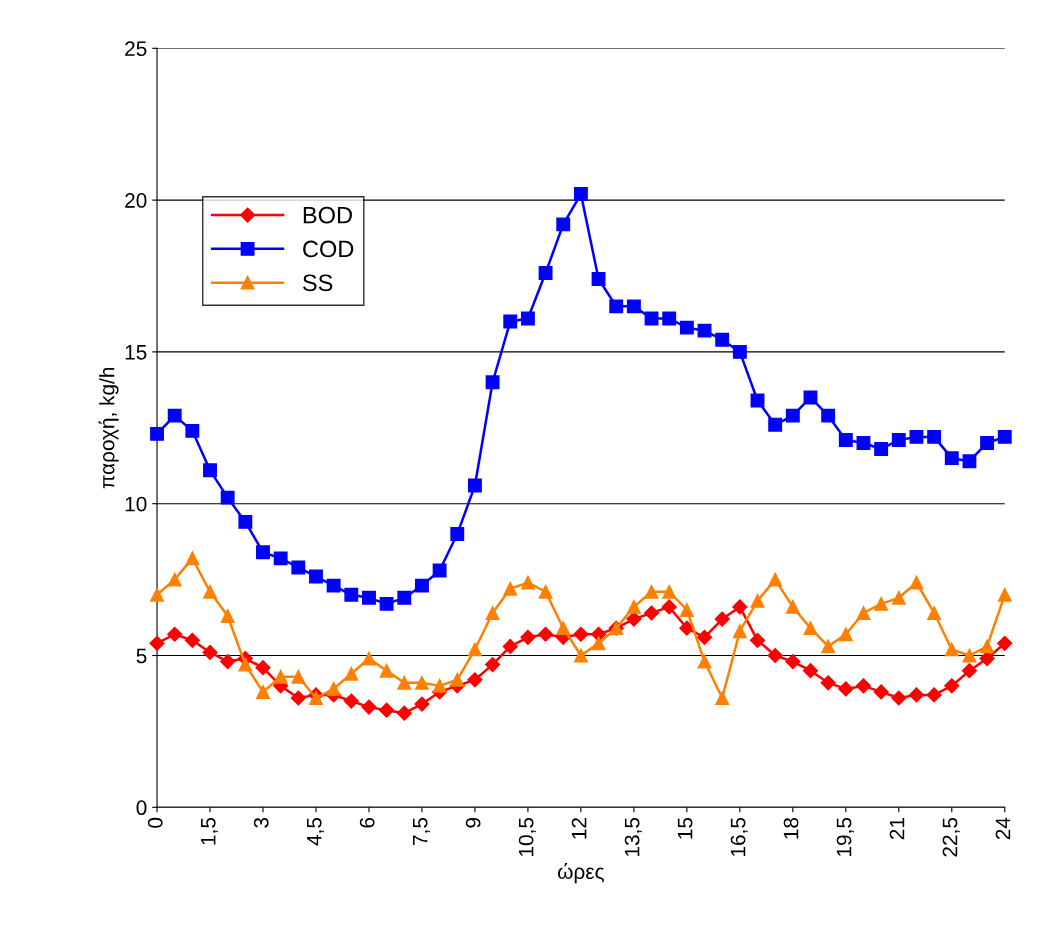 Image resolution: width=1061 pixels, height=929 pixels. I want to click on x-tick-label: 21, so click(897, 829).